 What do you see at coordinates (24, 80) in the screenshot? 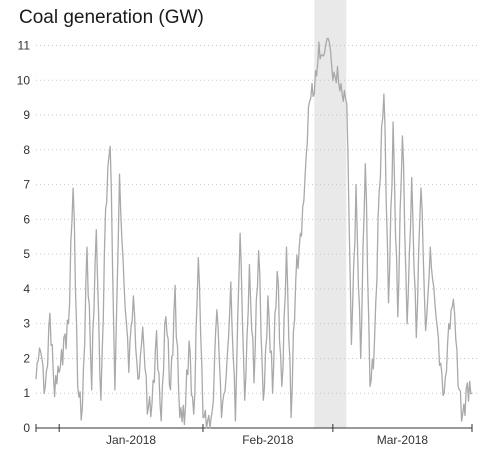
I see `y-tick-label: 10` at bounding box center [24, 80].